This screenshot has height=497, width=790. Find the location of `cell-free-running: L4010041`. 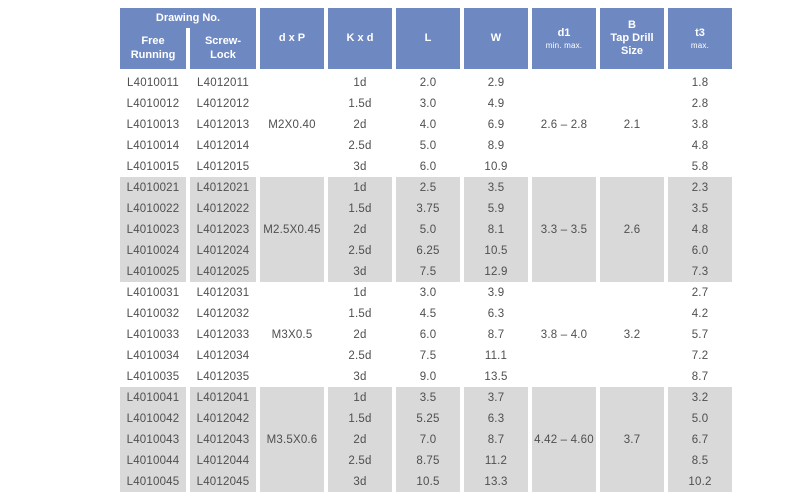

cell-free-running: L4010041 is located at coordinates (153, 397).